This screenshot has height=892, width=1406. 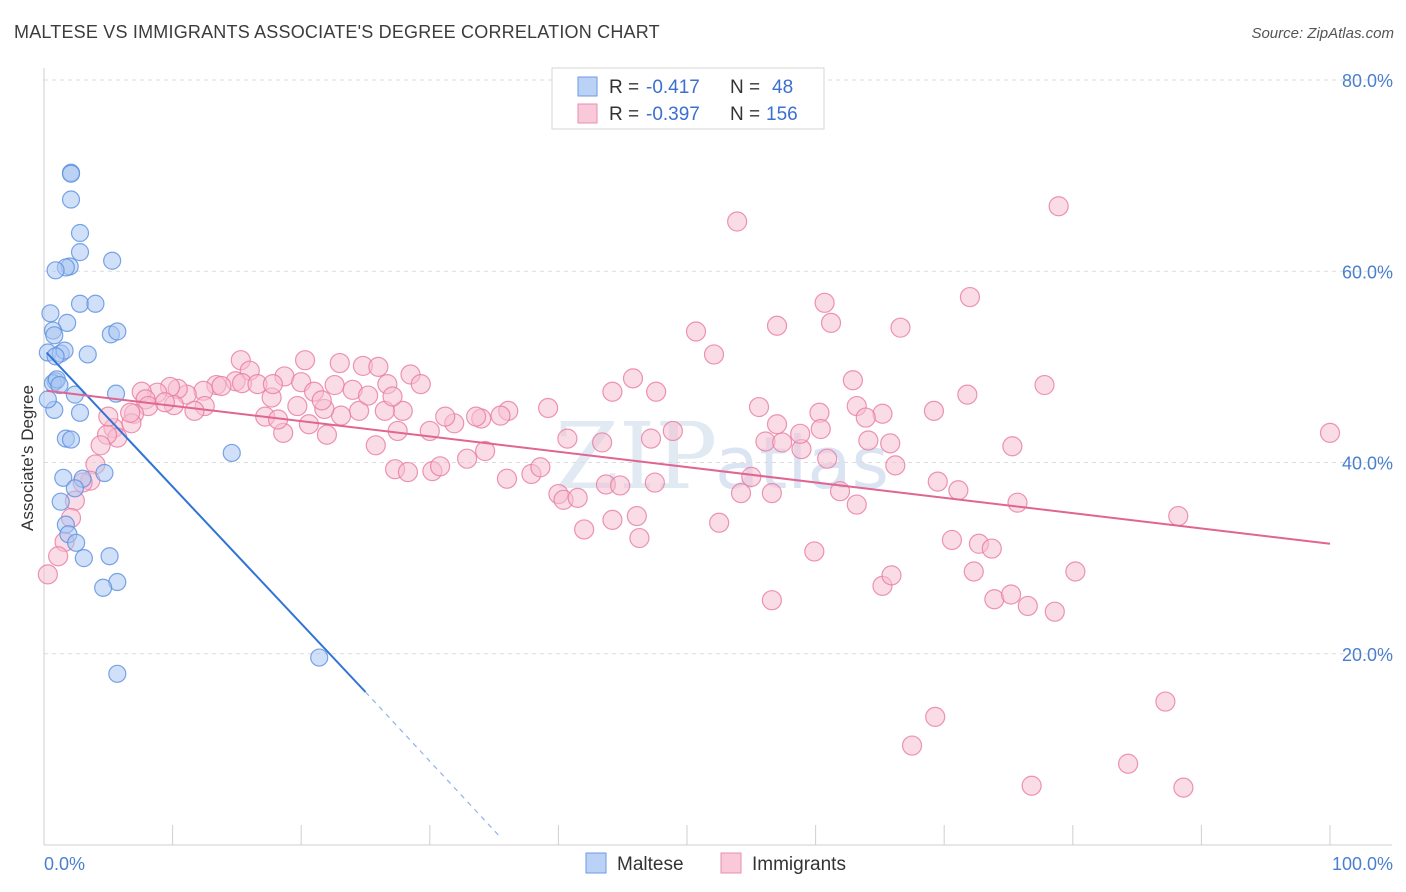 I want to click on y-tick-label-2: 60.0%, so click(x=1367, y=272).